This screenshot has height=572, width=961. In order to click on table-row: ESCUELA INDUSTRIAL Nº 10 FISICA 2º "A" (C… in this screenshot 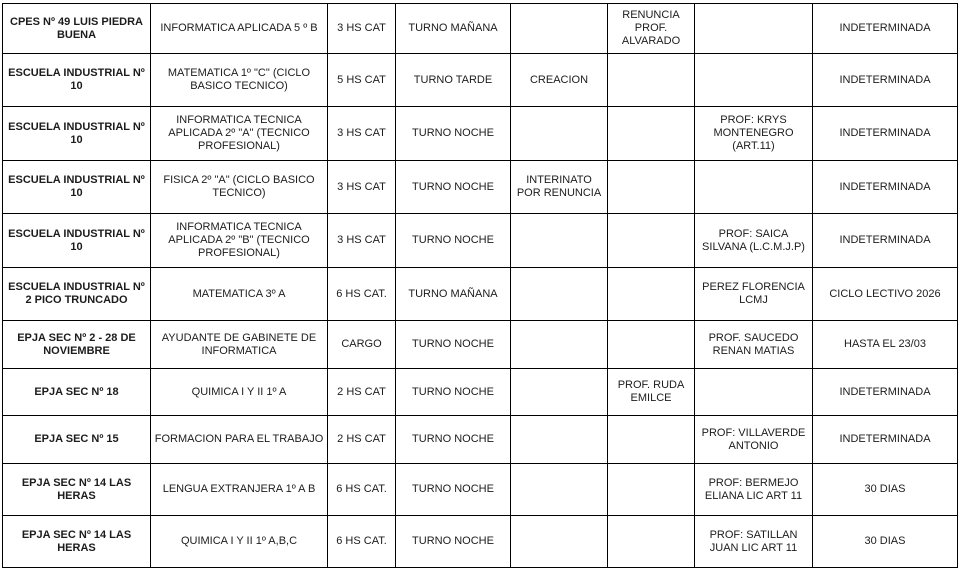, I will do `click(480, 187)`.